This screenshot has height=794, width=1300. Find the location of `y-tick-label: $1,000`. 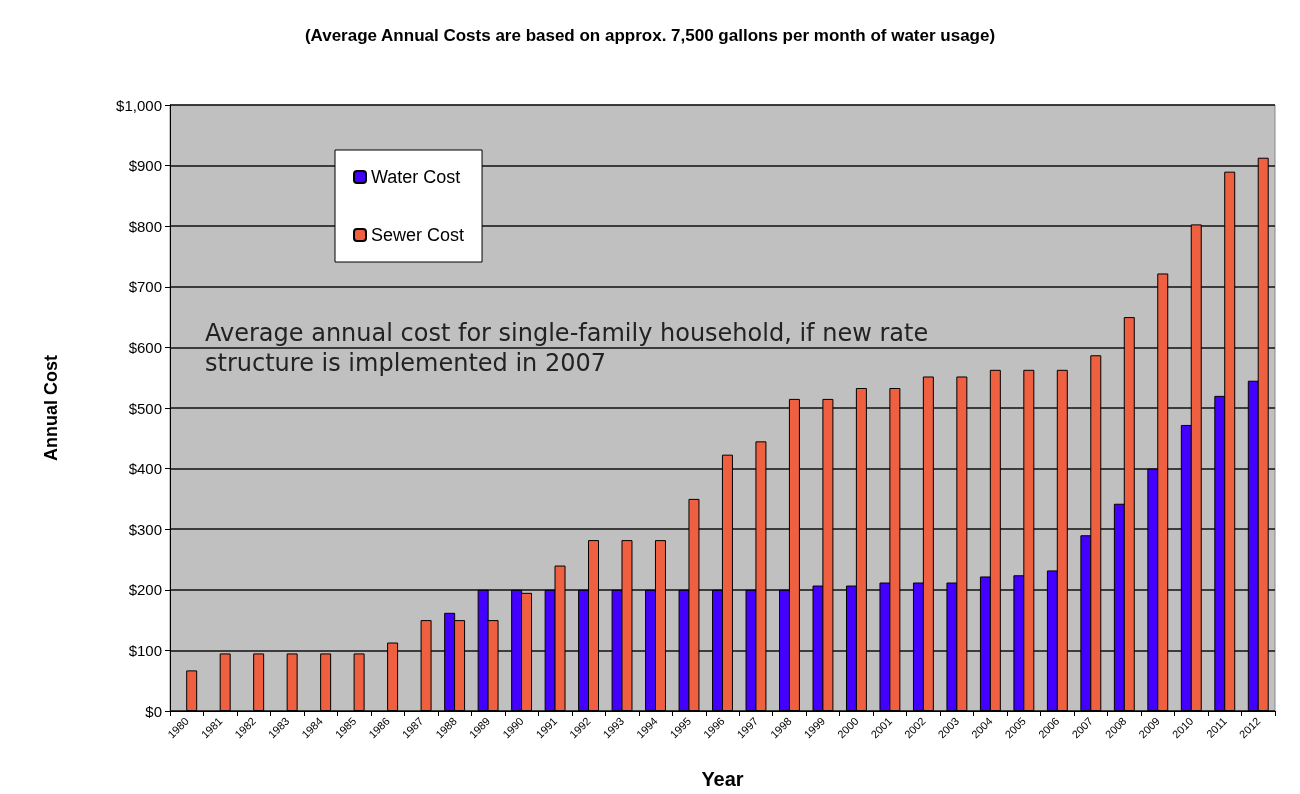

y-tick-label: $1,000 is located at coordinates (139, 105).